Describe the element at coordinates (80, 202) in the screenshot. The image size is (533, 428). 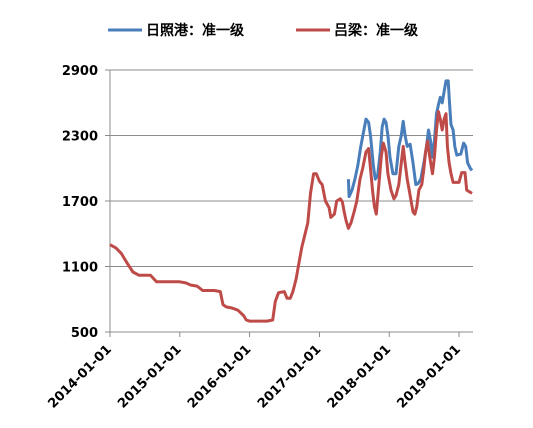
I see `y-tick-label: 1700` at that location.